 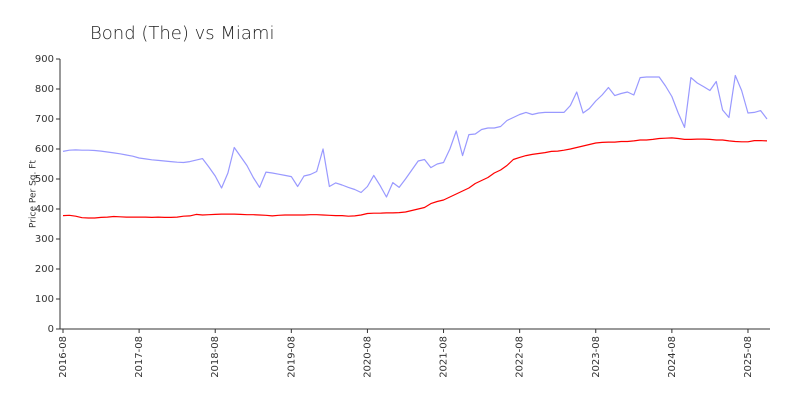 I want to click on y-tick-label: 0, so click(x=51, y=329).